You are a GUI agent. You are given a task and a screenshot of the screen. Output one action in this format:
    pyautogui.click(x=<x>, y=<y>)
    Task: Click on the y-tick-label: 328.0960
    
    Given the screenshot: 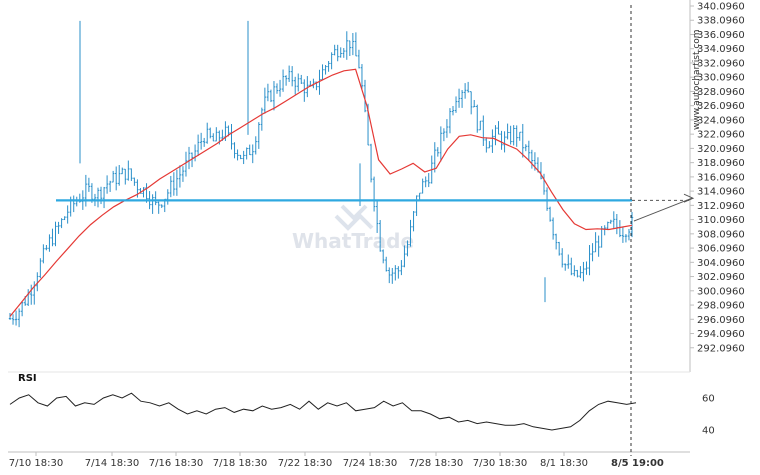 What is the action you would take?
    pyautogui.click(x=721, y=92)
    